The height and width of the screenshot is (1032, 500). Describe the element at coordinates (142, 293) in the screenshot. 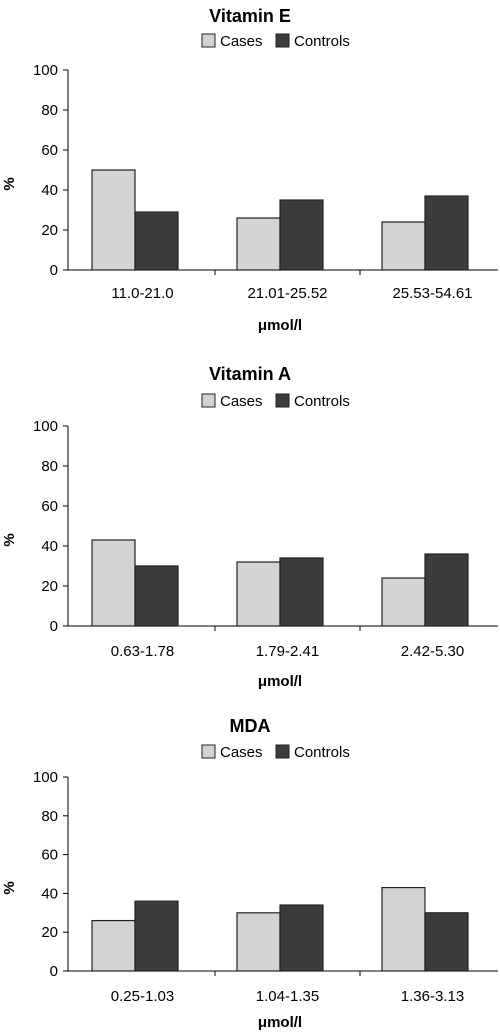

I see `x-tick-label: 11.0-21.0` at that location.